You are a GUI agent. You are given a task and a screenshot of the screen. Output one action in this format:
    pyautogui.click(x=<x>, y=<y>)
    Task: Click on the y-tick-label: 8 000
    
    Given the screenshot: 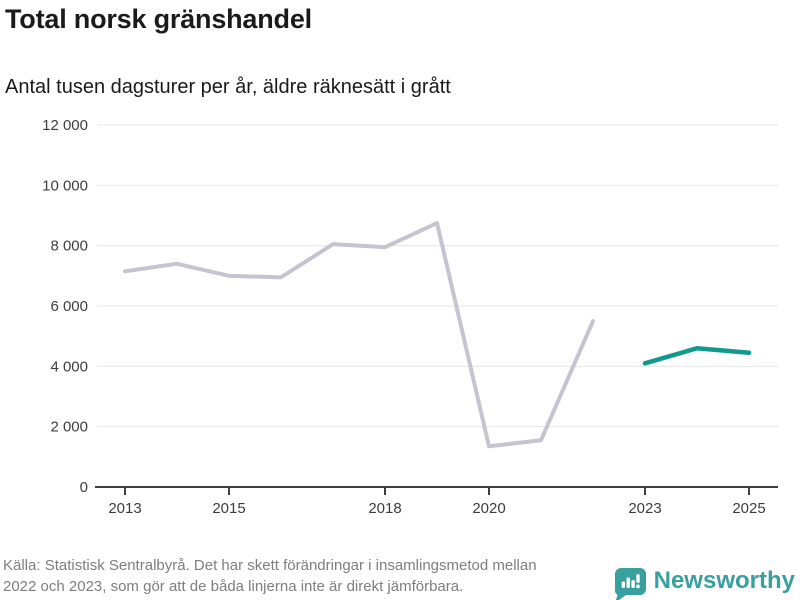 What is the action you would take?
    pyautogui.click(x=69, y=246)
    